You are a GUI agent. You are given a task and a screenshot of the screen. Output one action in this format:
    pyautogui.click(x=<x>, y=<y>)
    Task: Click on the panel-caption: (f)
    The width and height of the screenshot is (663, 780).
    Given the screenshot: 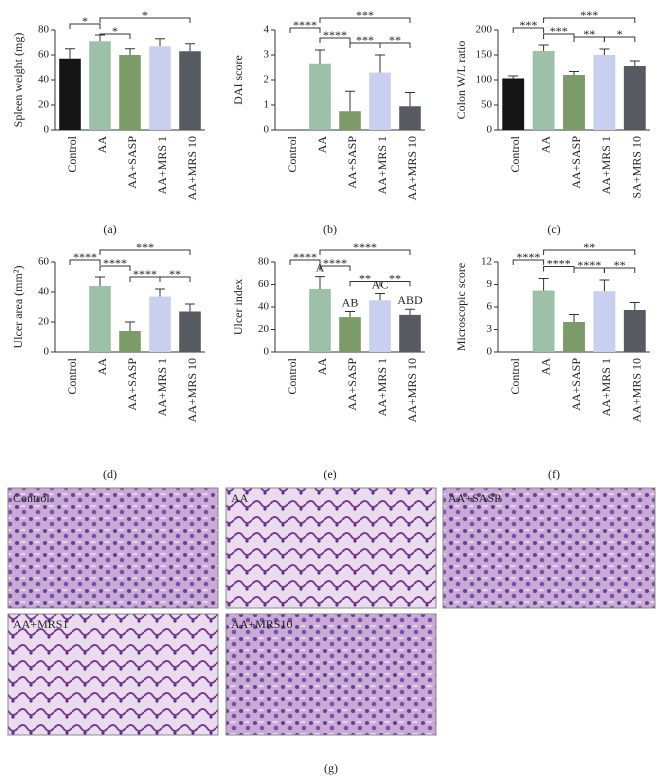 What is the action you would take?
    pyautogui.click(x=554, y=474)
    